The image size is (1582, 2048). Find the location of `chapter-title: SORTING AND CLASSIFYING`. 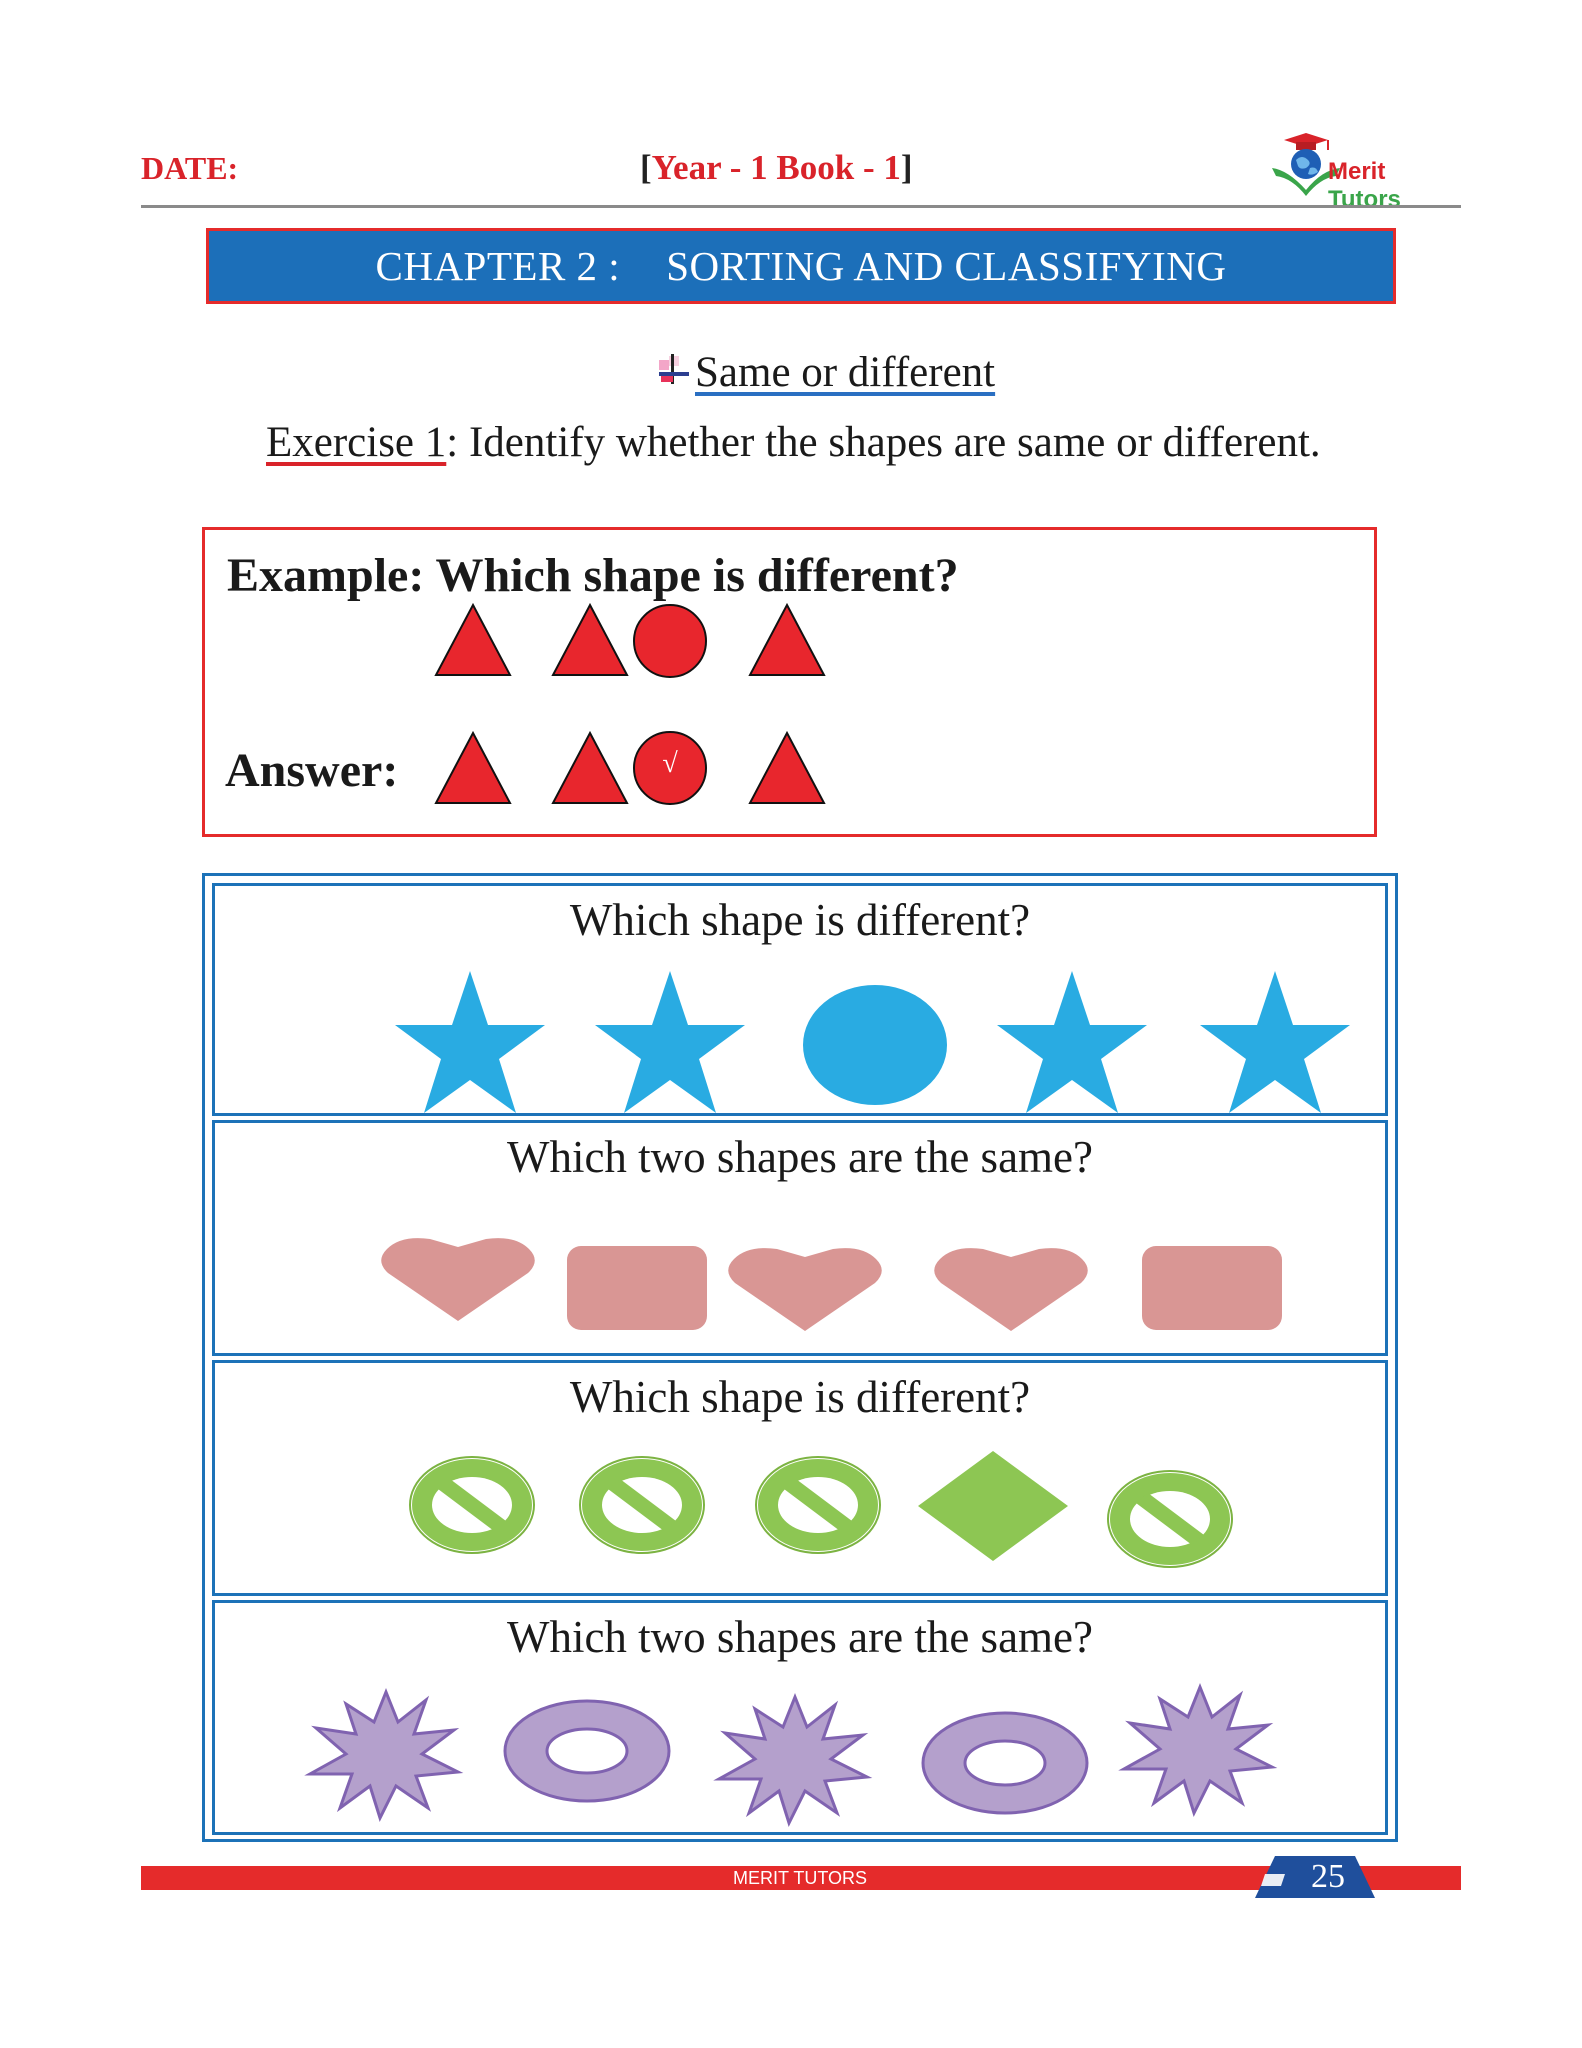

chapter-title: SORTING AND CLASSIFYING is located at coordinates (946, 266).